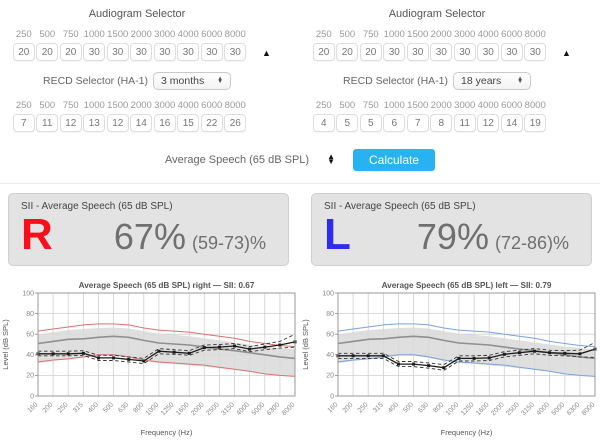 Image resolution: width=600 pixels, height=447 pixels. I want to click on svg-text: 800, so click(138, 407).